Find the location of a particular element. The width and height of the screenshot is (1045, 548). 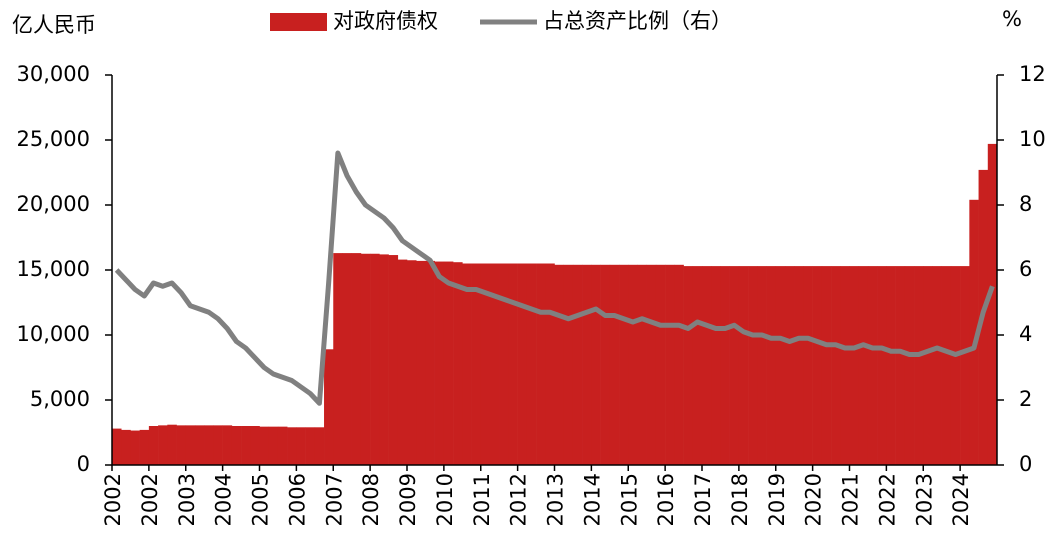

x-tick-label: 2014 is located at coordinates (592, 499).